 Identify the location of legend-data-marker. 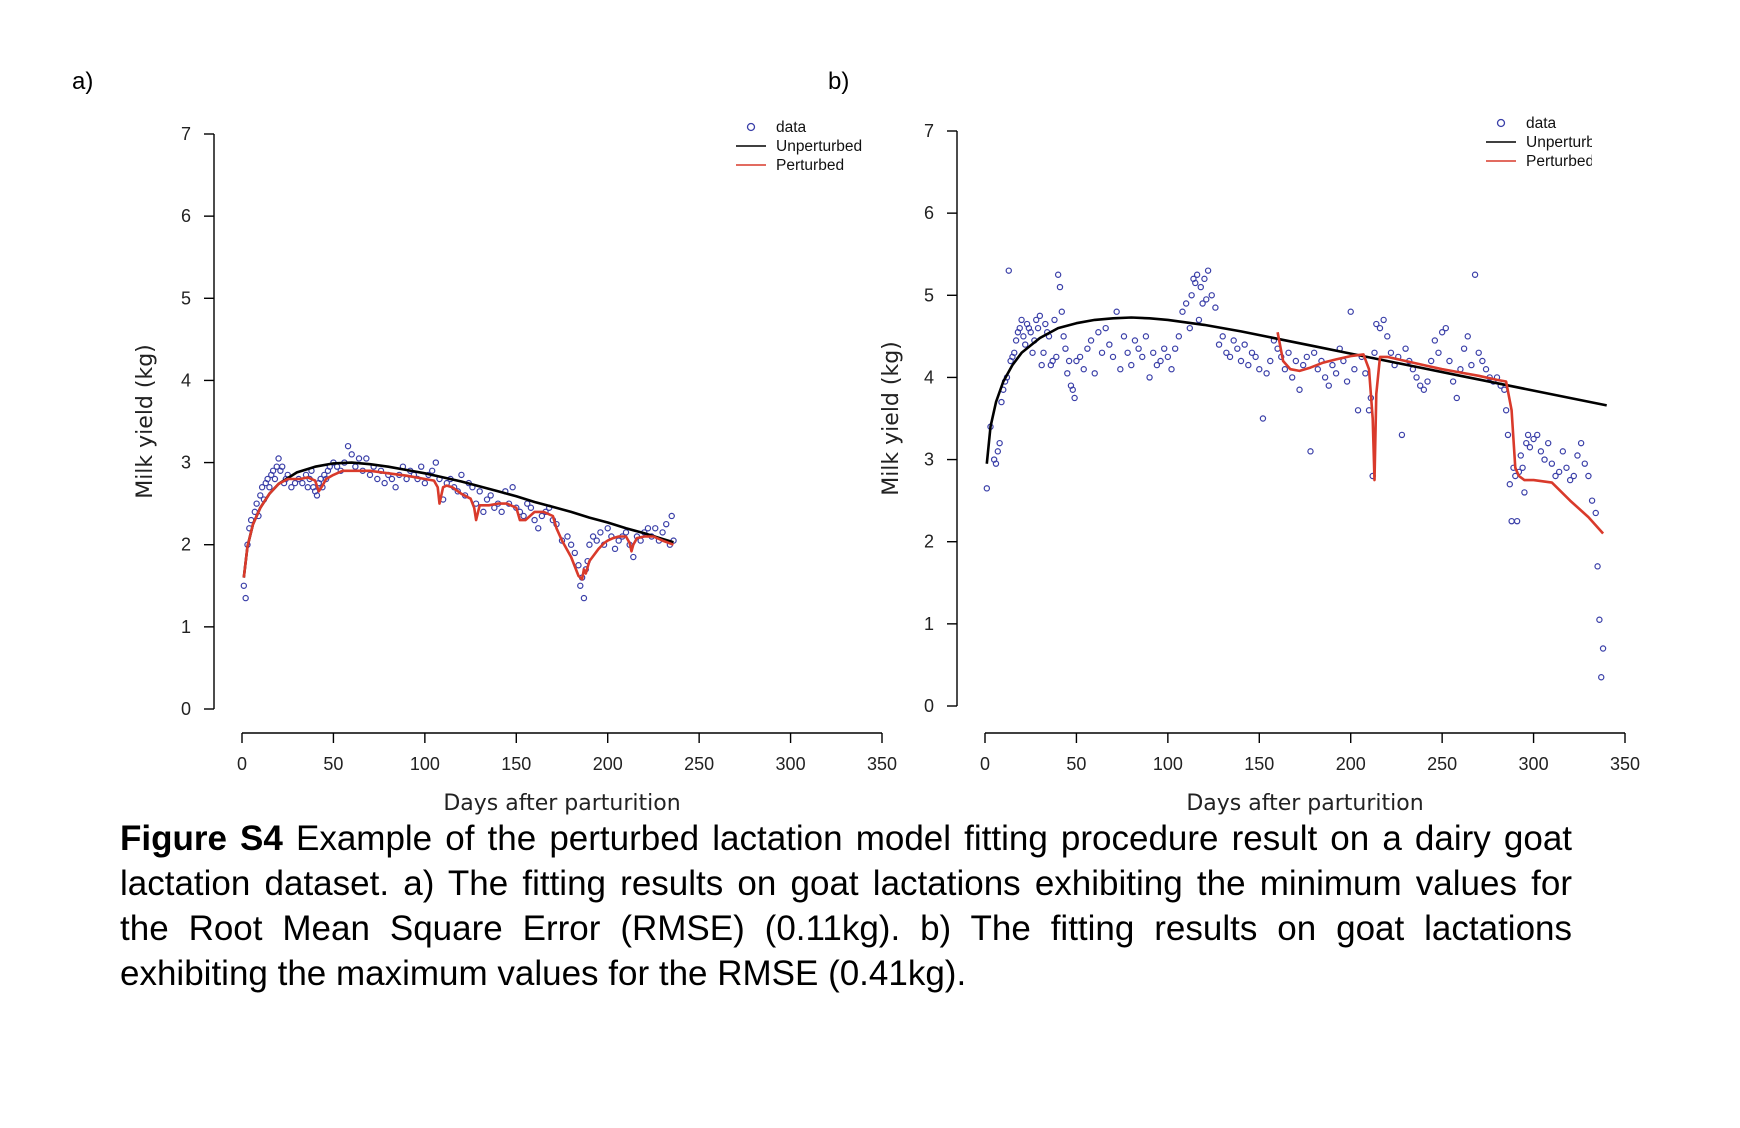
(751, 127).